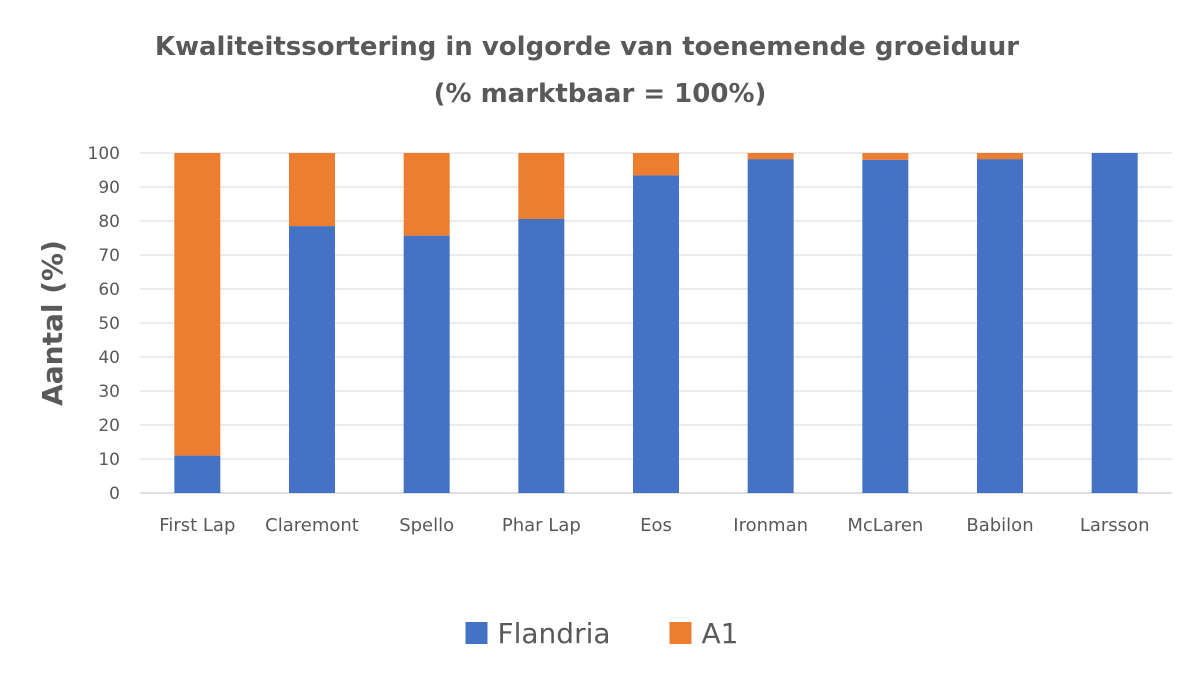 The width and height of the screenshot is (1200, 679). Describe the element at coordinates (476, 633) in the screenshot. I see `legend-swatch-flandria` at that location.